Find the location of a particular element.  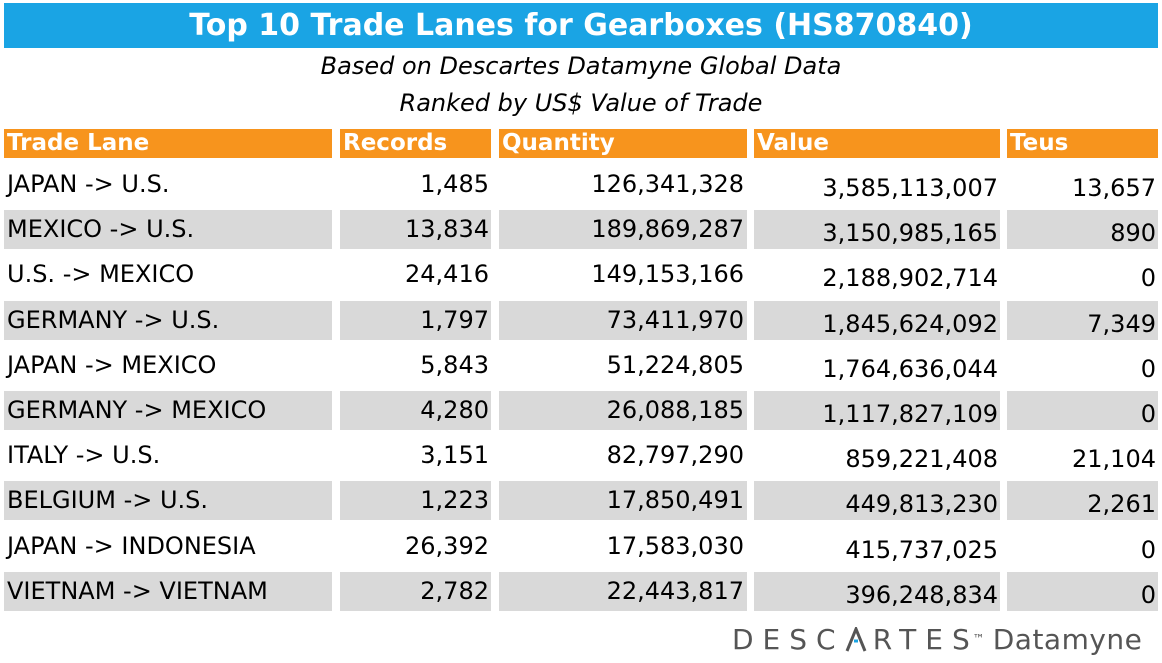

cell-value: 1,117,827,109 is located at coordinates (877, 410).